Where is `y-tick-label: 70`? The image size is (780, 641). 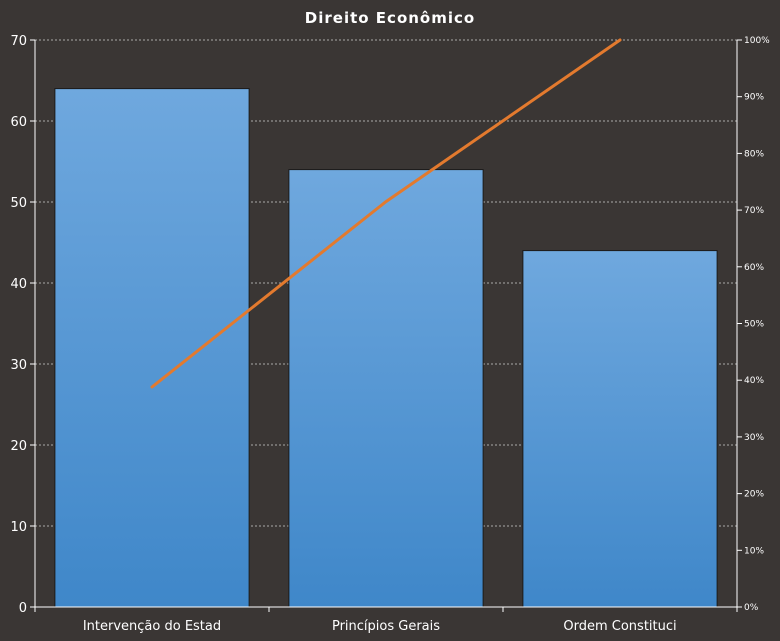 y-tick-label: 70 is located at coordinates (18, 41).